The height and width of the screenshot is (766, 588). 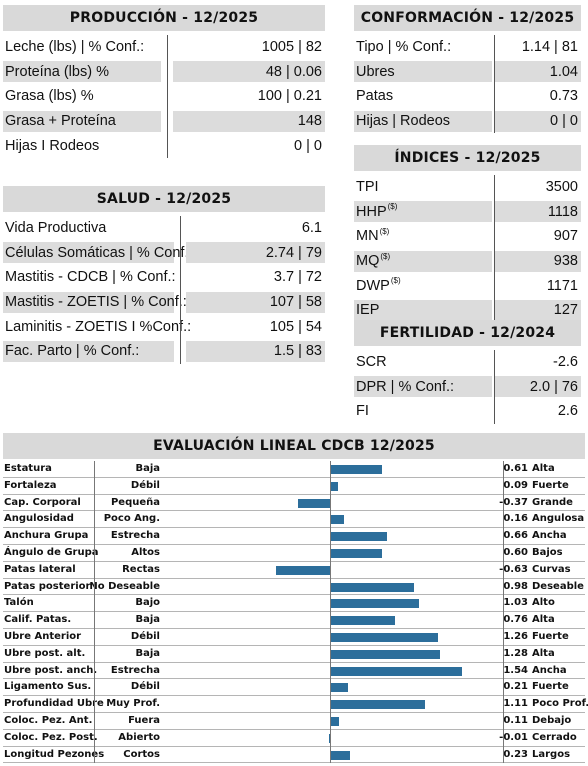 What do you see at coordinates (295, 704) in the screenshot?
I see `lineal-row: Profundidad Ubre Muy Prof. 1.11 Poco Prof.` at bounding box center [295, 704].